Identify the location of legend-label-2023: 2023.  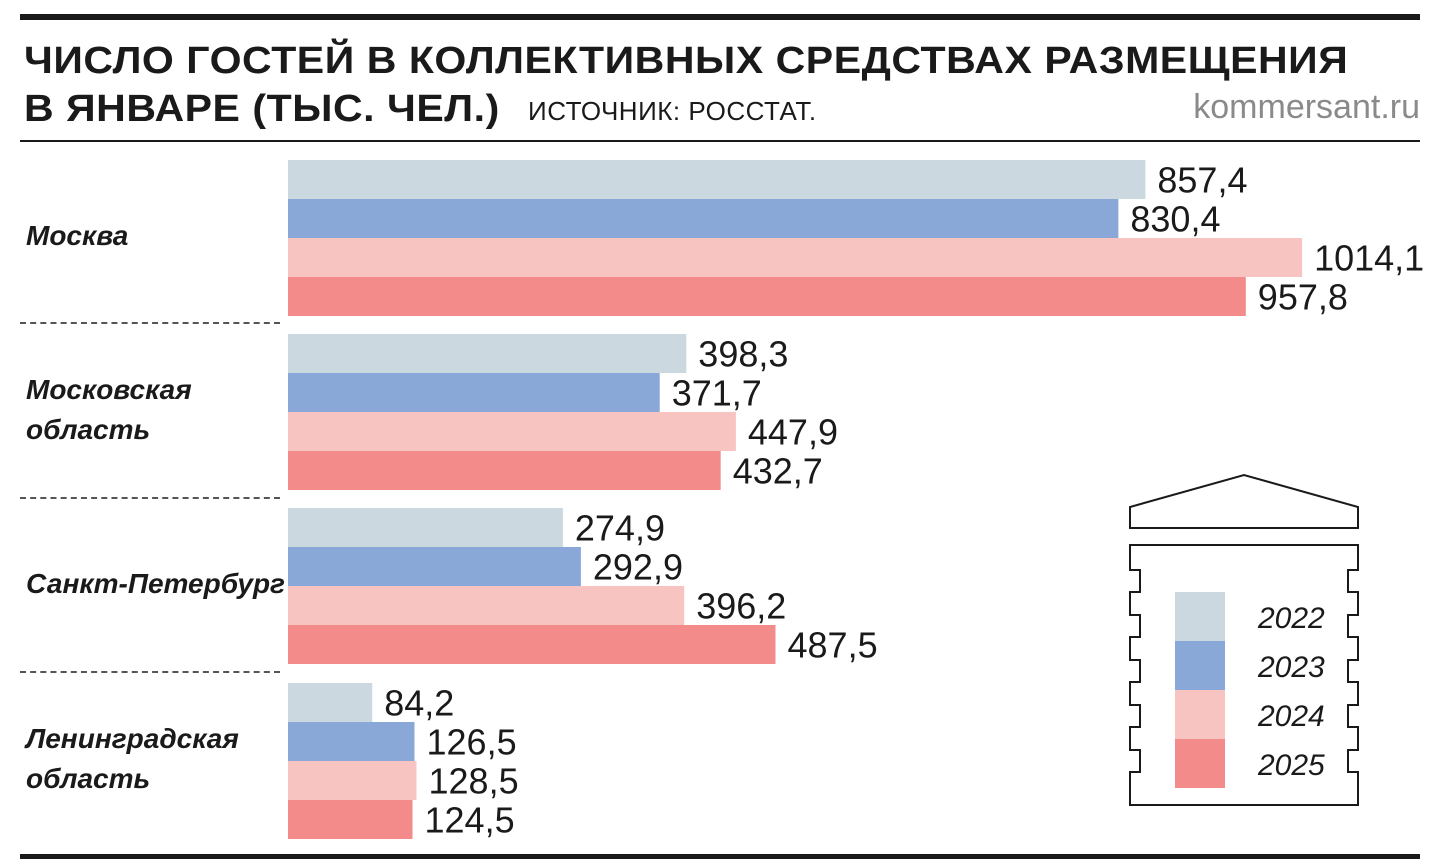
(1291, 667).